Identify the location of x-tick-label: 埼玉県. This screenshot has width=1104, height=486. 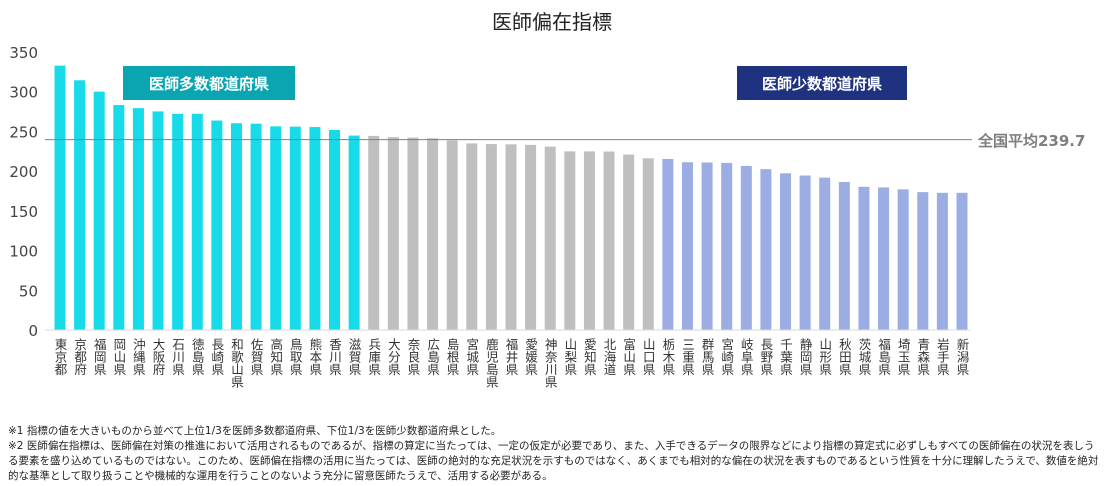
(903, 357).